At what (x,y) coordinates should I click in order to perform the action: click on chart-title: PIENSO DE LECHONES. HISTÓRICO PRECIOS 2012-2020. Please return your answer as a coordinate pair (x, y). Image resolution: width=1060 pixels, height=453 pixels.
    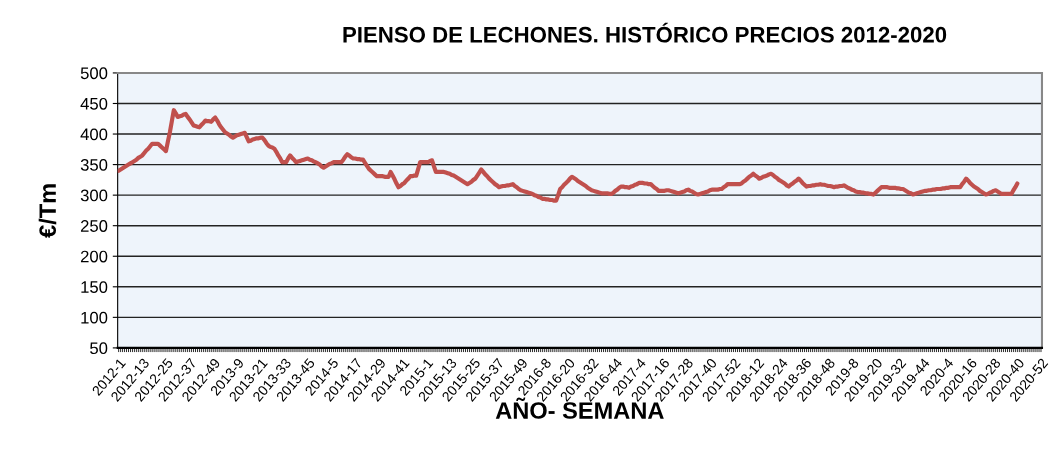
    Looking at the image, I should click on (645, 32).